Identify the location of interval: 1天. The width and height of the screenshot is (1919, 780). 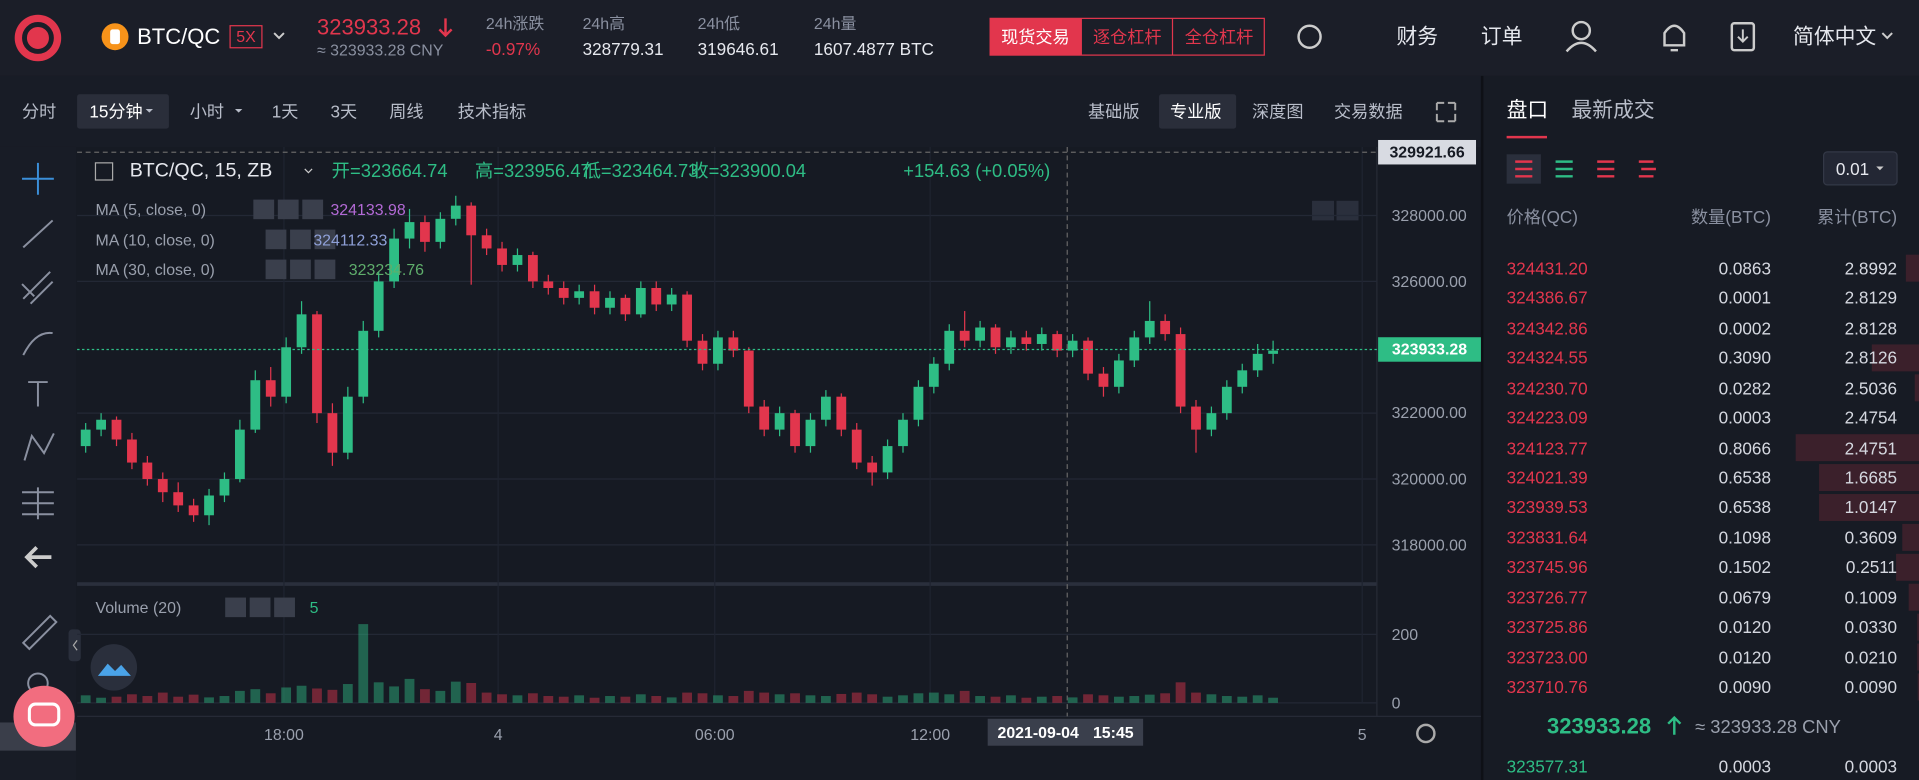
(285, 111).